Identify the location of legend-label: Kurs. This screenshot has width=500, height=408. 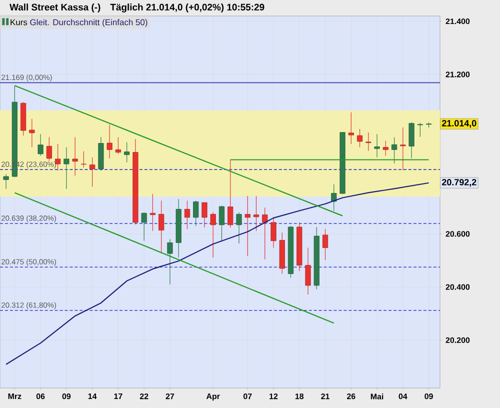
(19, 22).